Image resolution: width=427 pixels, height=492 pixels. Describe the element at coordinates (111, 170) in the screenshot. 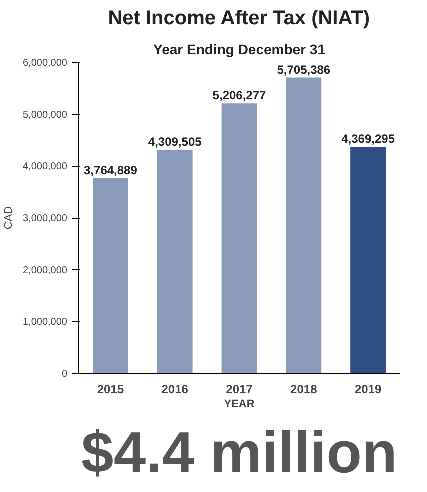

I see `data-label: 3,764,889` at that location.